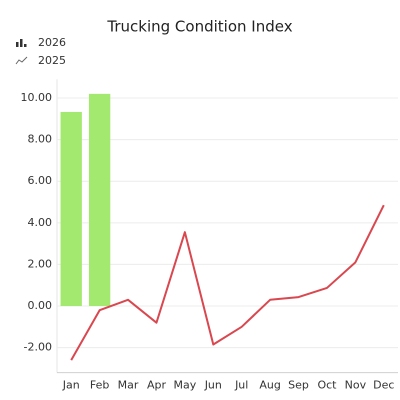  Describe the element at coordinates (298, 385) in the screenshot. I see `x-tick-label: Sep` at that location.